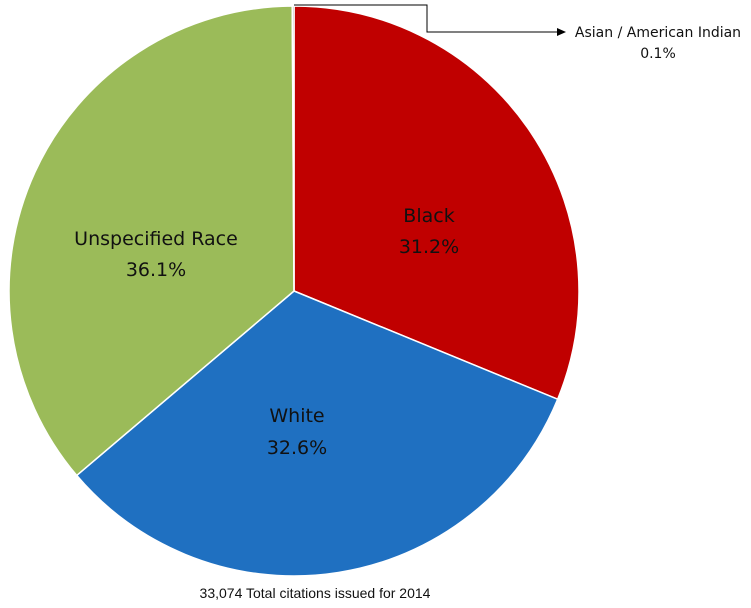 This screenshot has width=751, height=608. Describe the element at coordinates (428, 216) in the screenshot. I see `slice-label-black-name: Black` at that location.